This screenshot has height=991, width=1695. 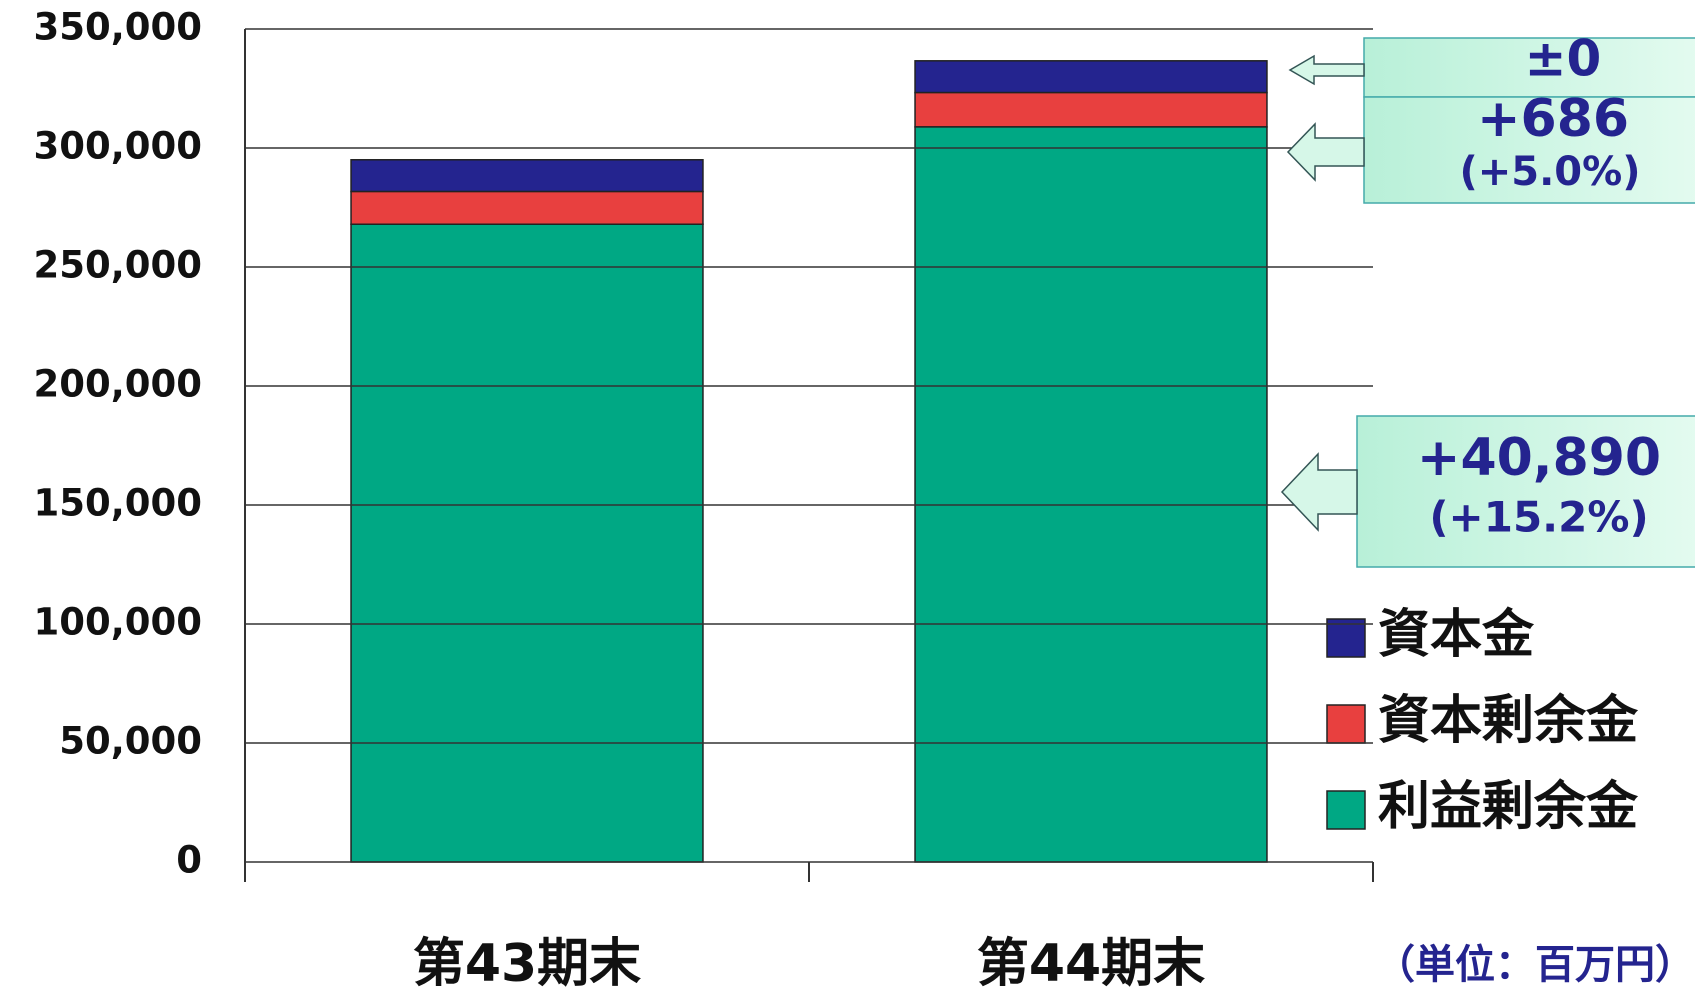 I want to click on y-tick-label: 250,000, so click(x=117, y=265).